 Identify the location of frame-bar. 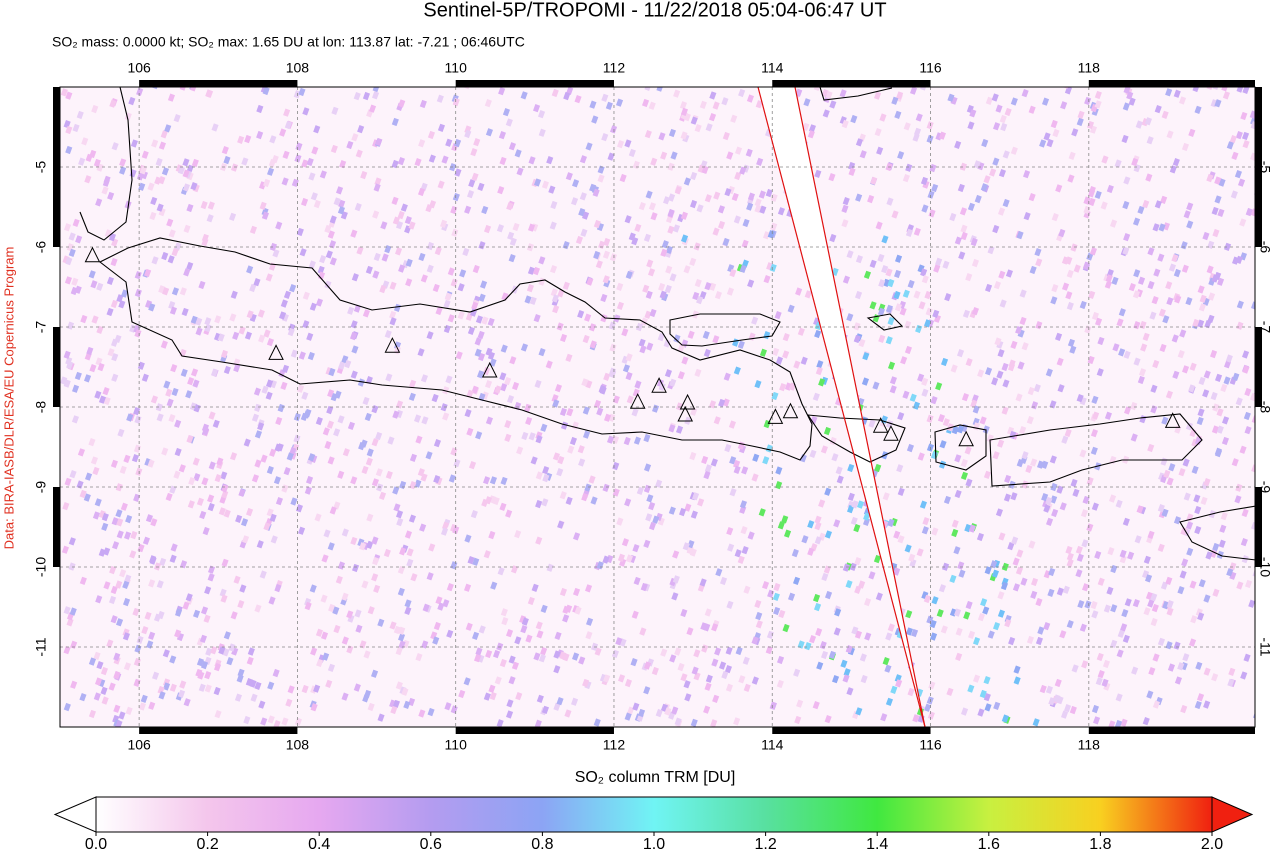
(1171, 83).